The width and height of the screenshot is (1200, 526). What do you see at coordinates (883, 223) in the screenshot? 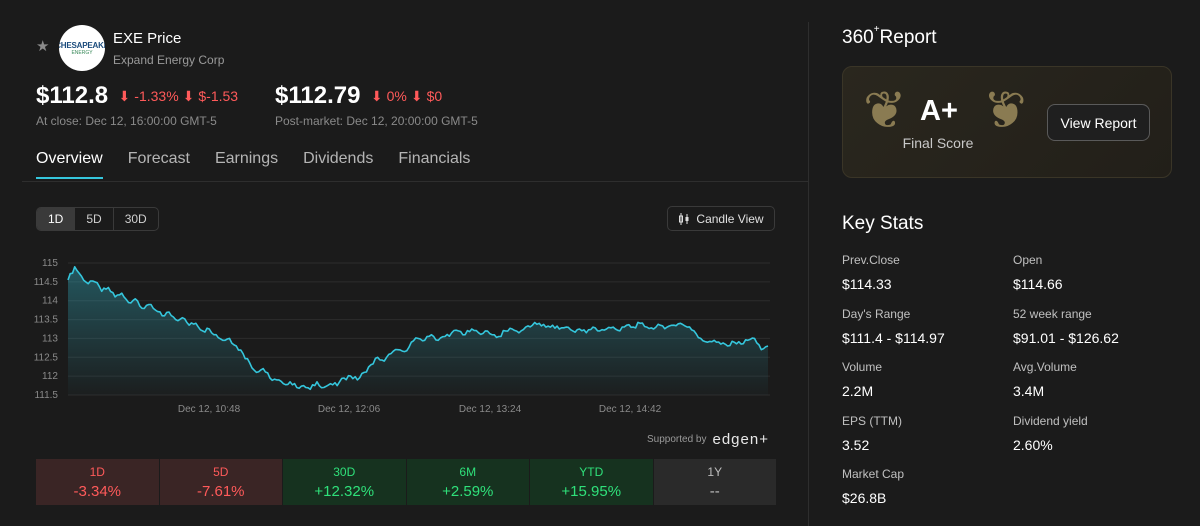
I see `key-stats-title: Key Stats` at bounding box center [883, 223].